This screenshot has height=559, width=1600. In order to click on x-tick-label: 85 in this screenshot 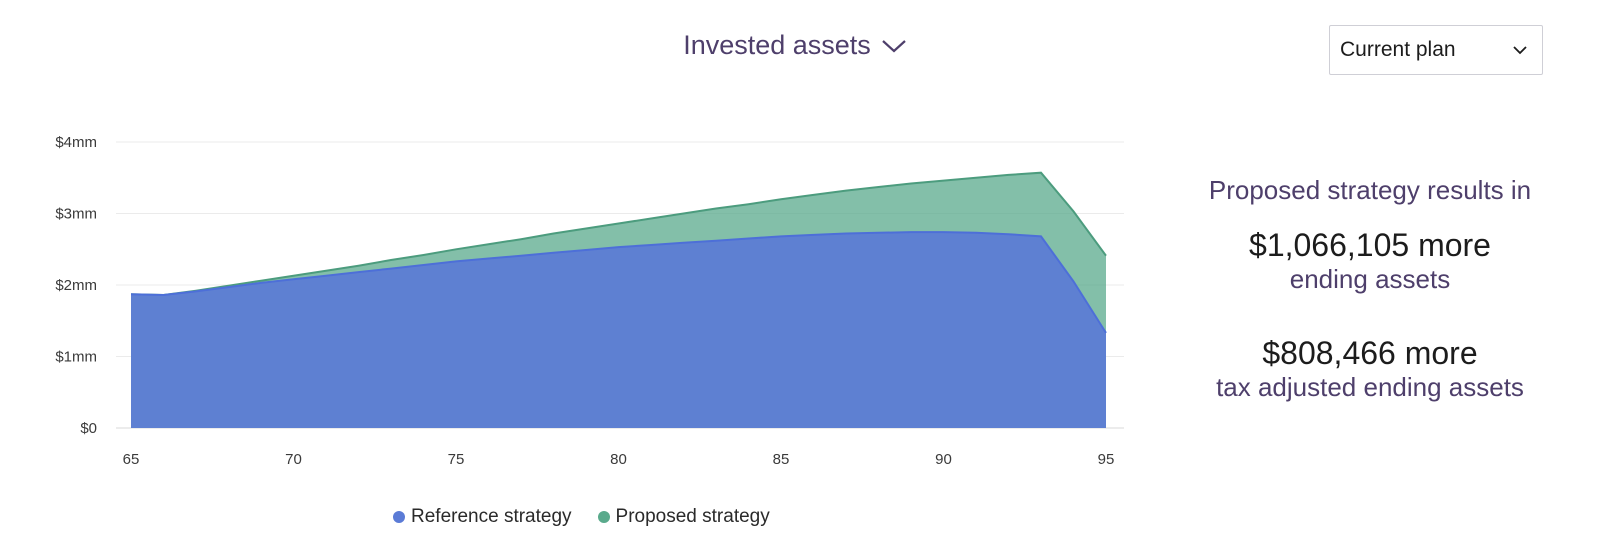, I will do `click(781, 459)`.